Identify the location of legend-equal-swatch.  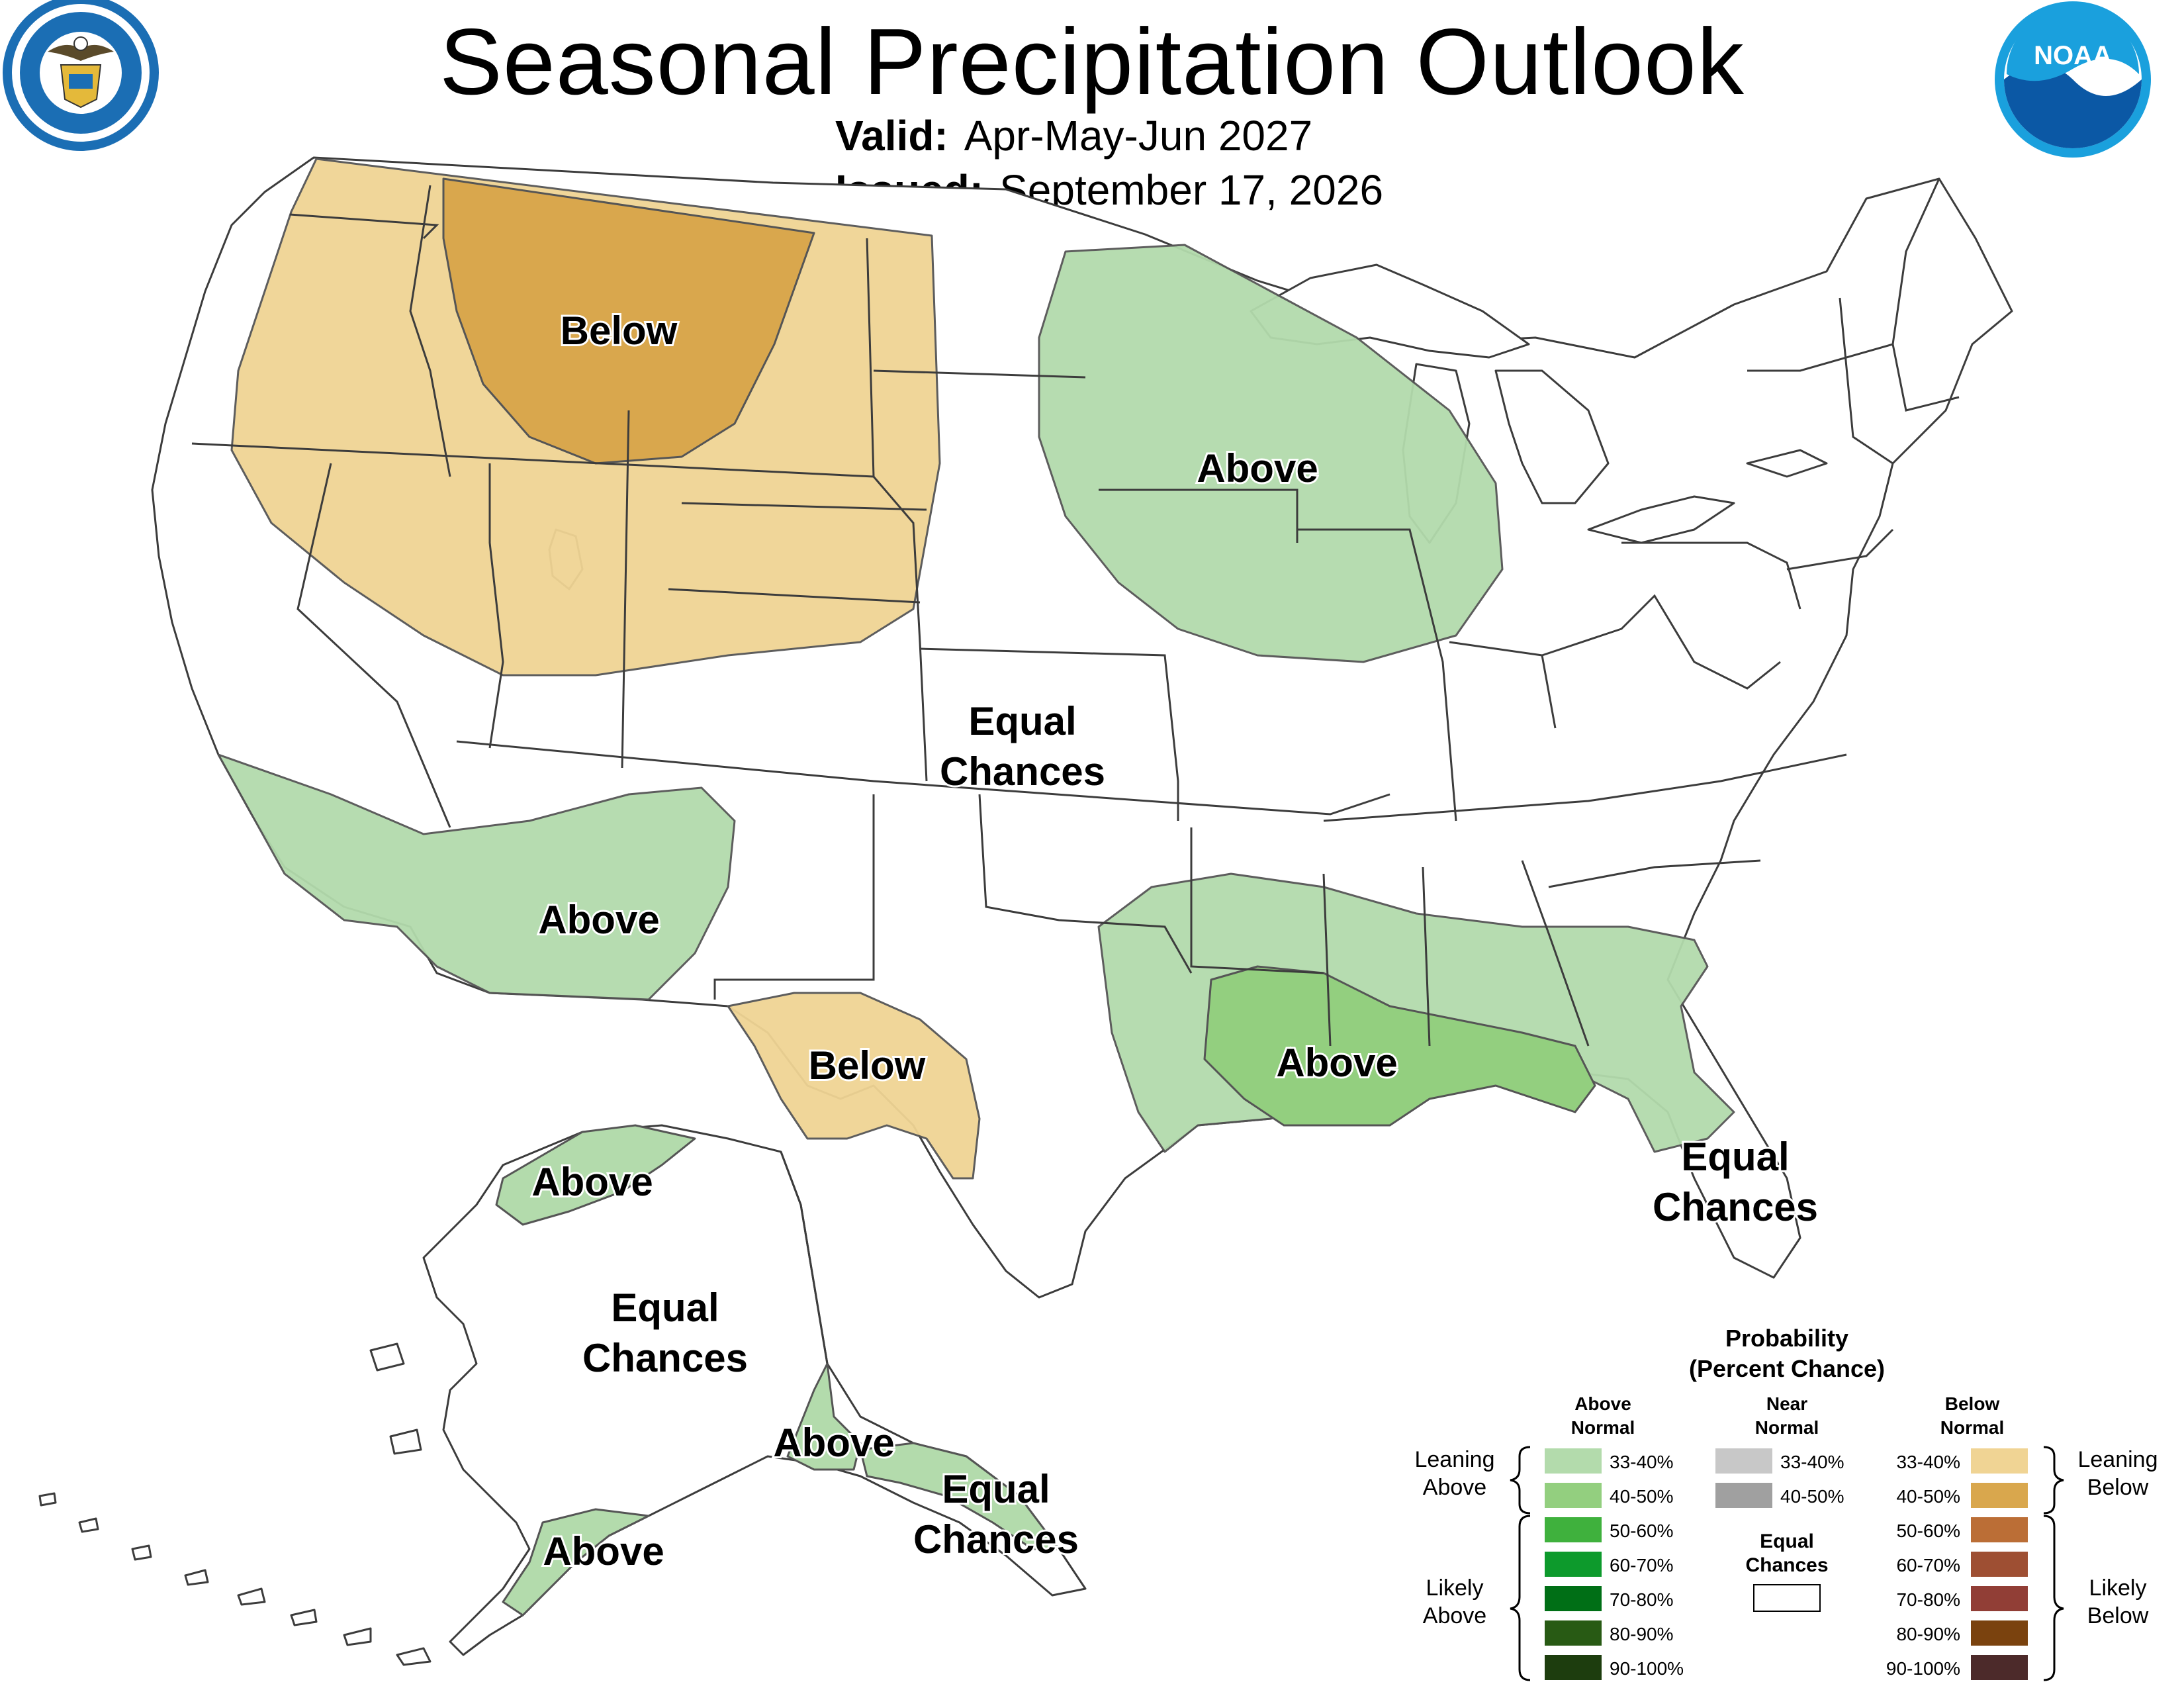
(1787, 1598).